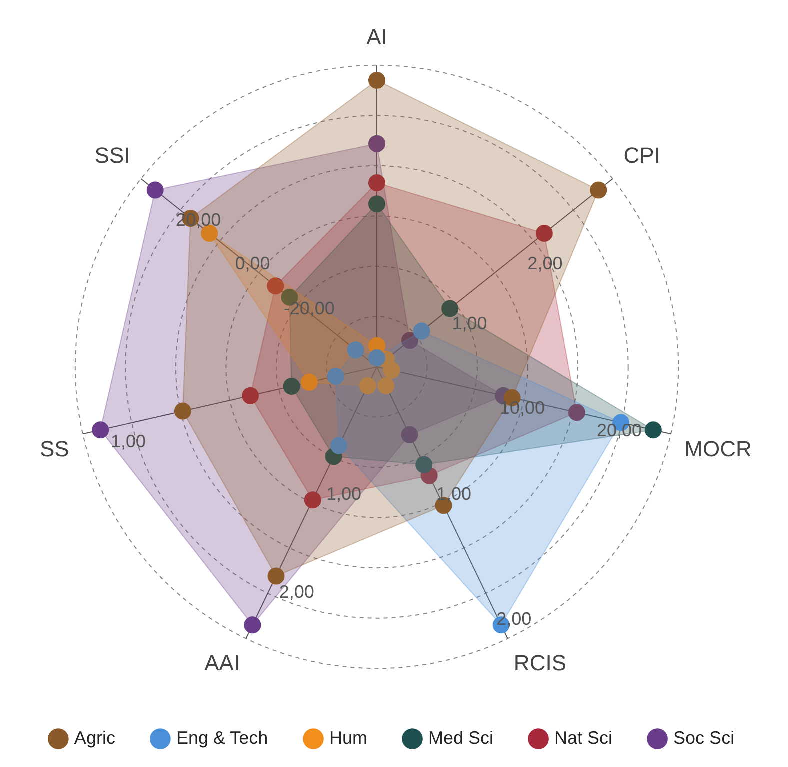 This screenshot has width=788, height=767. I want to click on spoke-label: SS, so click(55, 449).